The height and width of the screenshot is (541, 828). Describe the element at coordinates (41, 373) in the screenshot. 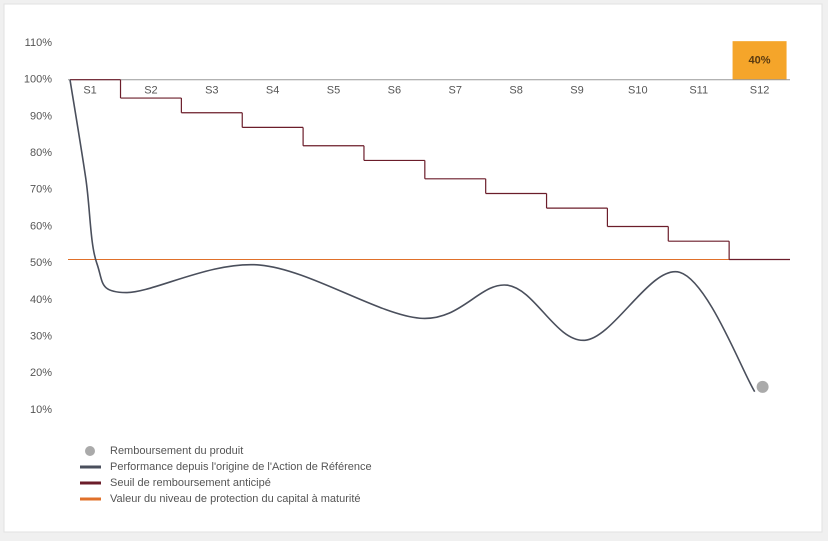

I see `y-tick-label: 20%` at that location.